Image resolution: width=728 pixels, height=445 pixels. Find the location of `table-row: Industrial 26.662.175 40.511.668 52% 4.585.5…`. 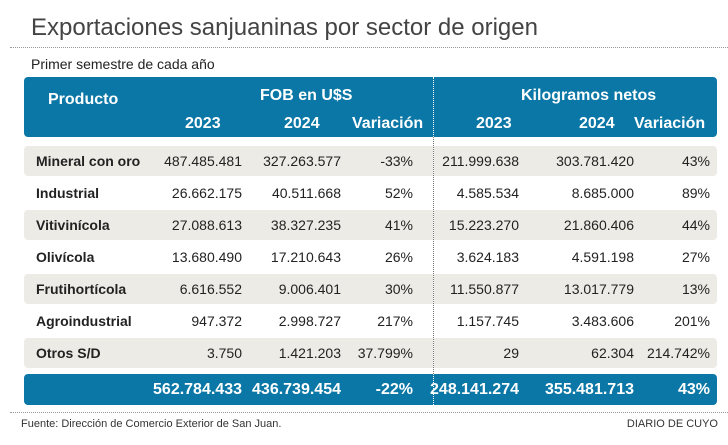

table-row: Industrial 26.662.175 40.511.668 52% 4.585.5… is located at coordinates (370, 193).